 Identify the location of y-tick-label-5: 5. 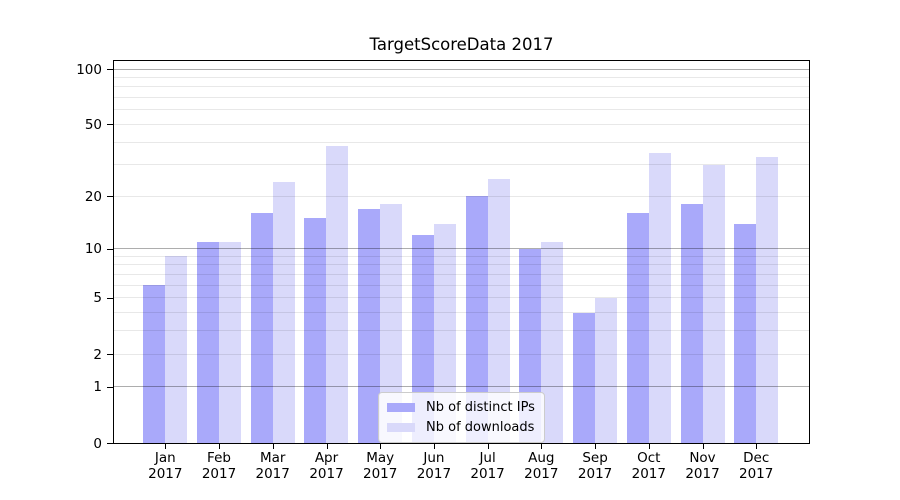
(97, 298).